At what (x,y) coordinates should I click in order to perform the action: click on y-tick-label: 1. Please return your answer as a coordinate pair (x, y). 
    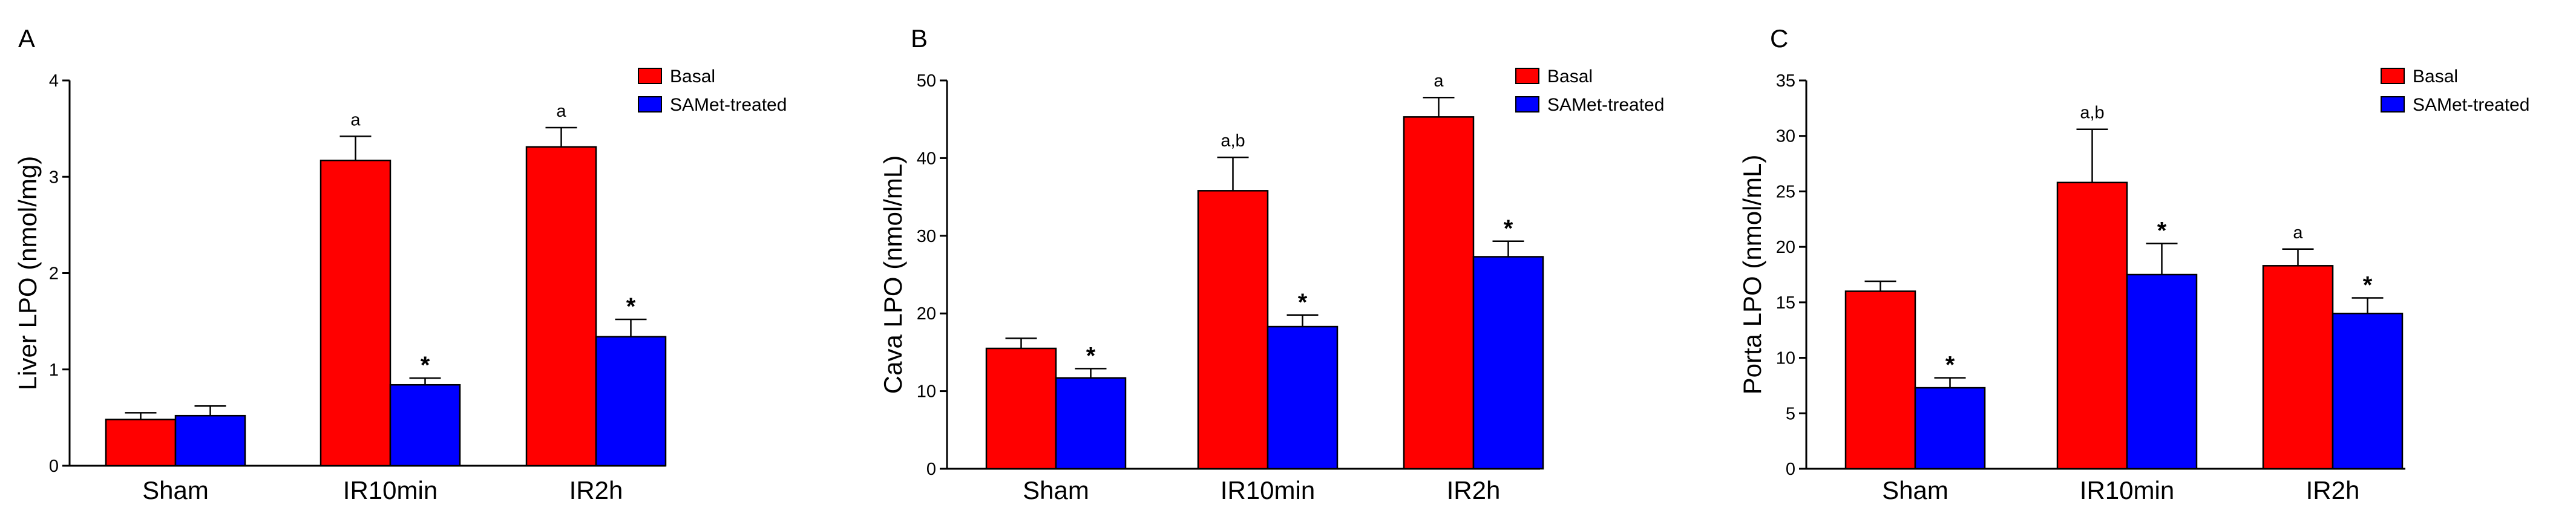
    Looking at the image, I should click on (54, 371).